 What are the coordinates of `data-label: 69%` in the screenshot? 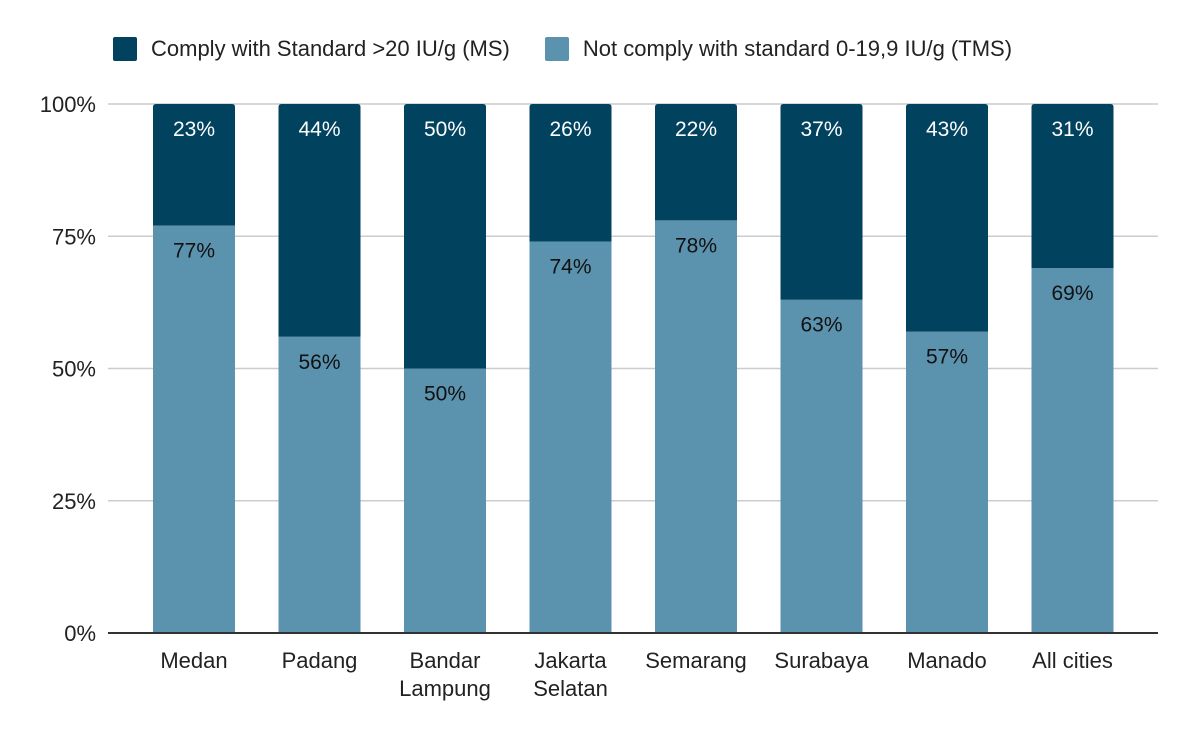 It's located at (1072, 293).